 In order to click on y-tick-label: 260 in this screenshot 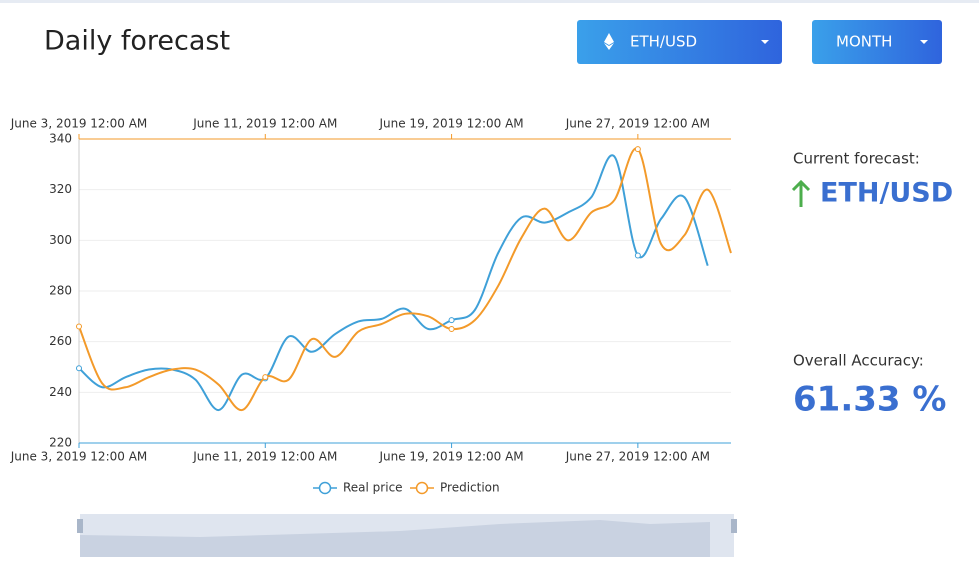, I will do `click(60, 341)`.